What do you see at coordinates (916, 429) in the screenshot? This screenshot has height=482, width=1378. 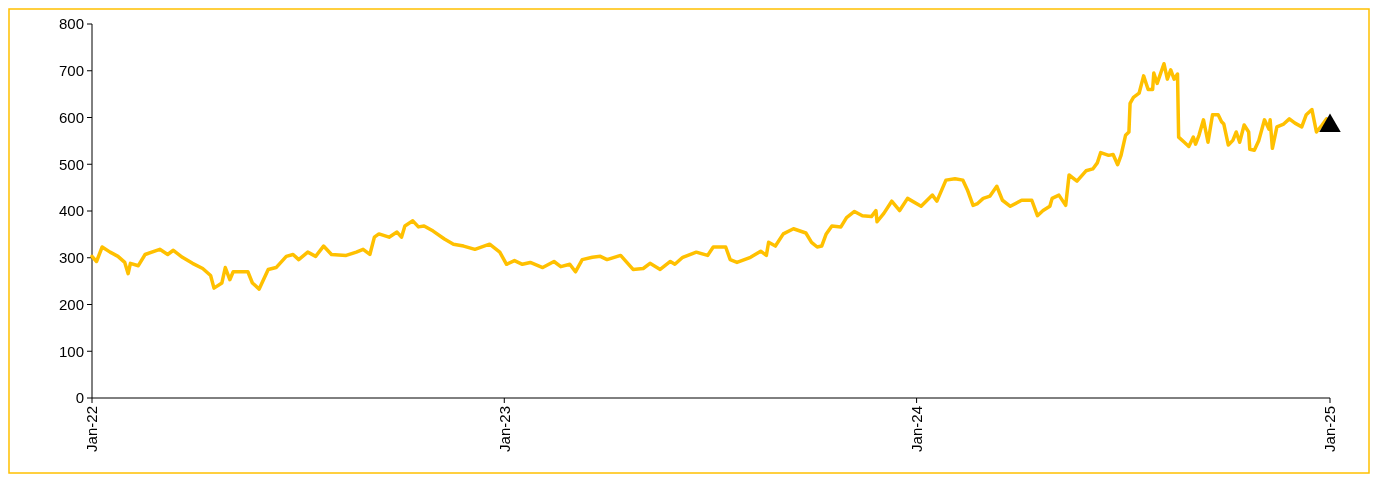 I see `x-tick-label: Jan-24` at bounding box center [916, 429].